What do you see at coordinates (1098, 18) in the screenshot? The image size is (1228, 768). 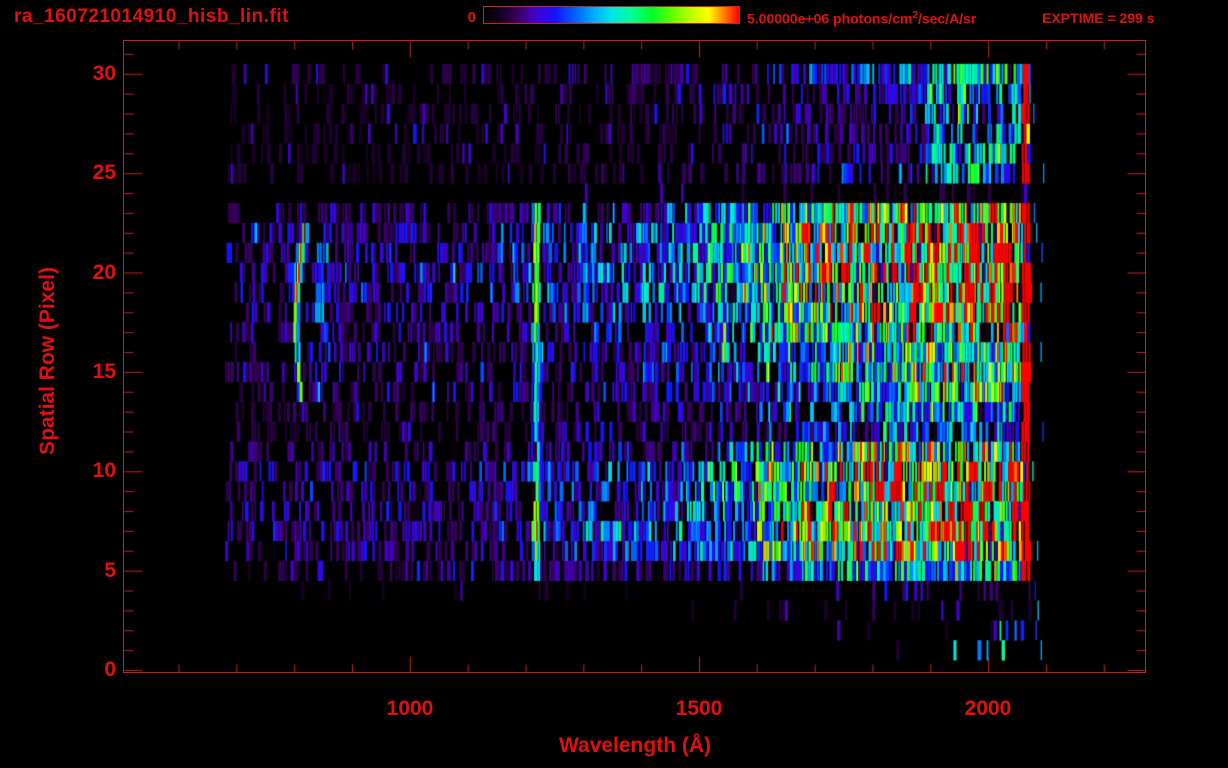 I see `exptime-label: EXPTIME = 299 s` at bounding box center [1098, 18].